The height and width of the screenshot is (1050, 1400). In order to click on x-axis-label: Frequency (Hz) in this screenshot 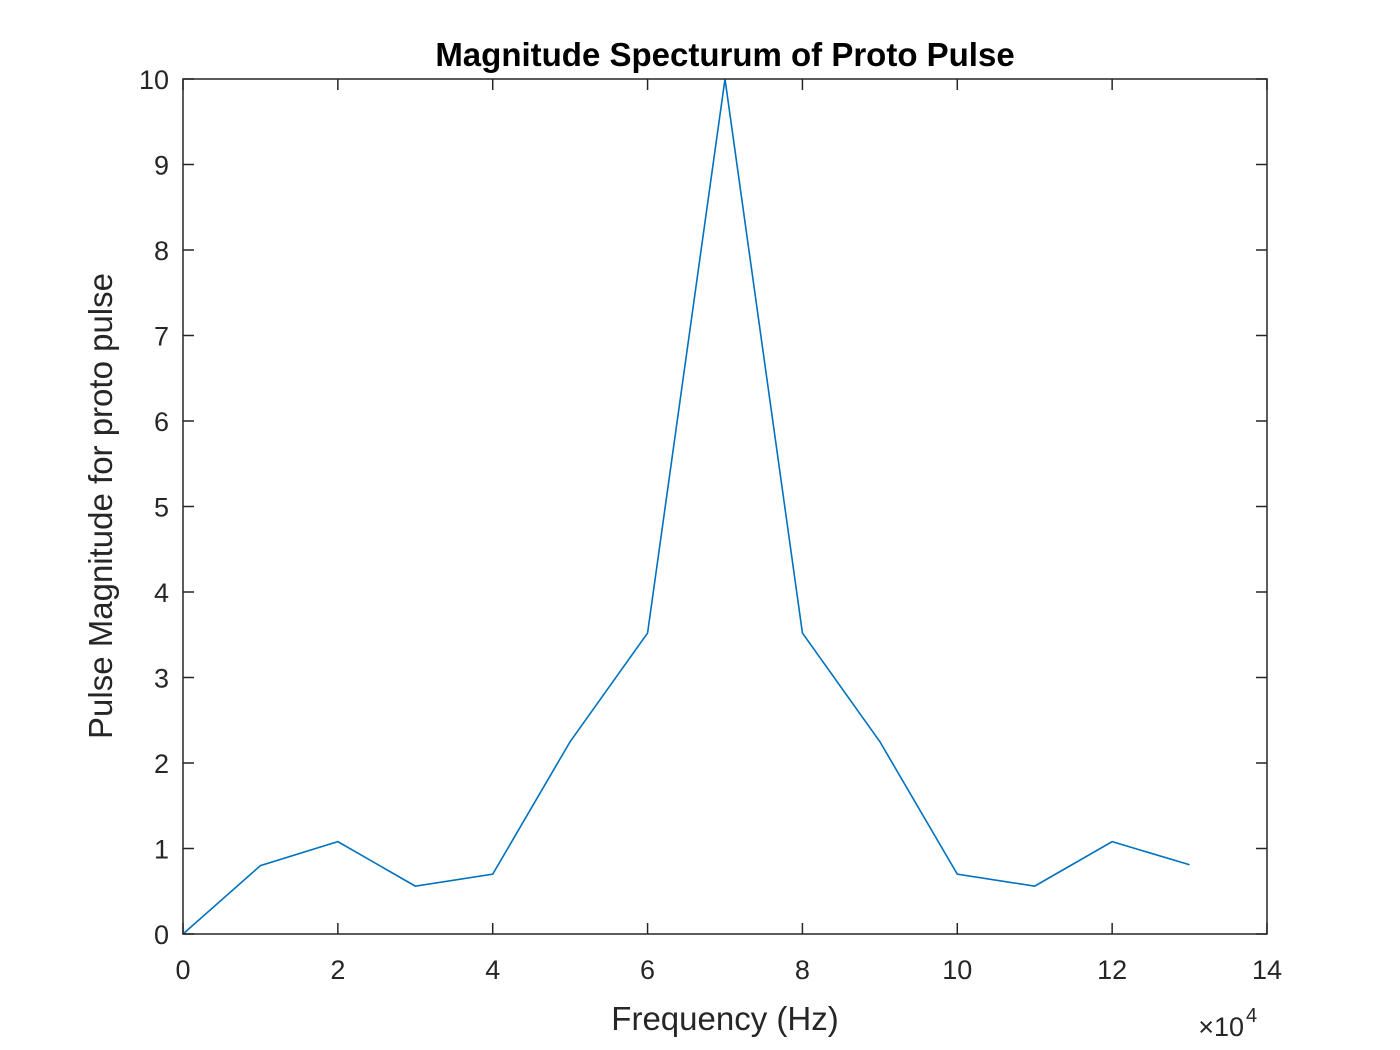, I will do `click(724, 1018)`.